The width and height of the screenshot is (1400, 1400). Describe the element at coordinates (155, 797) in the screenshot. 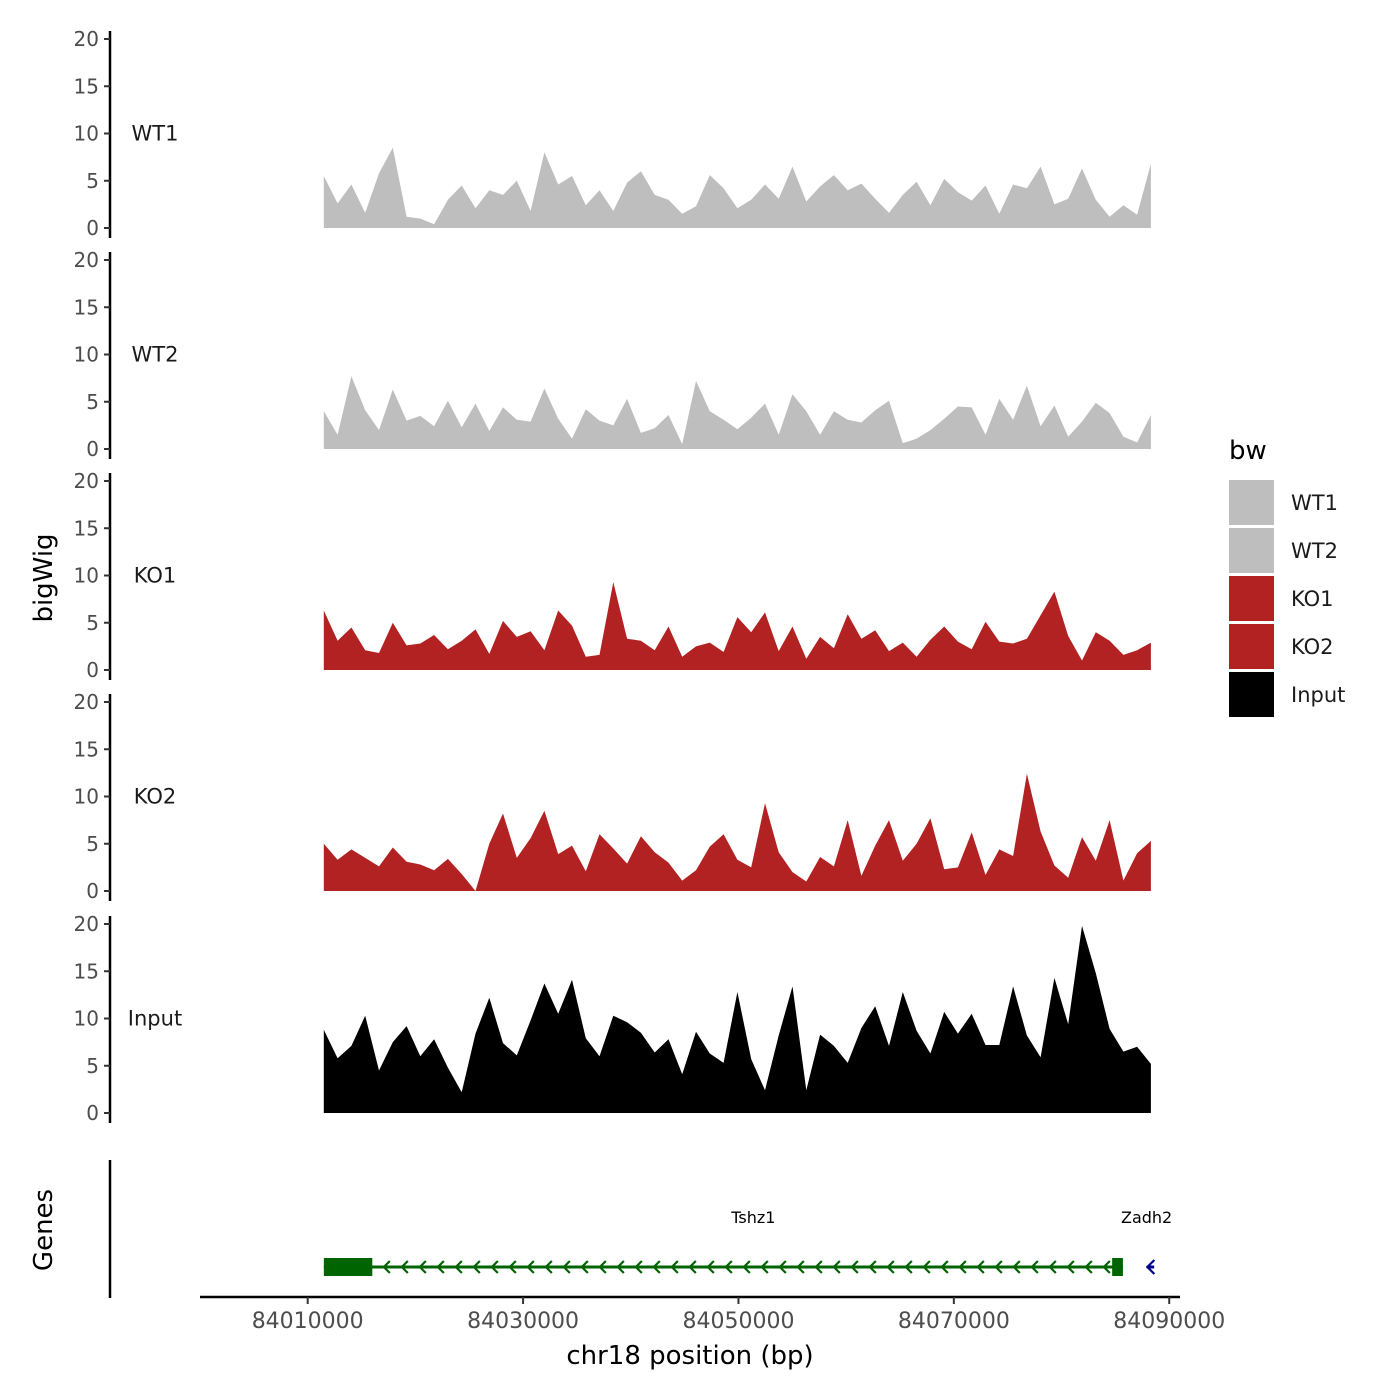

I see `track-label: KO2` at that location.